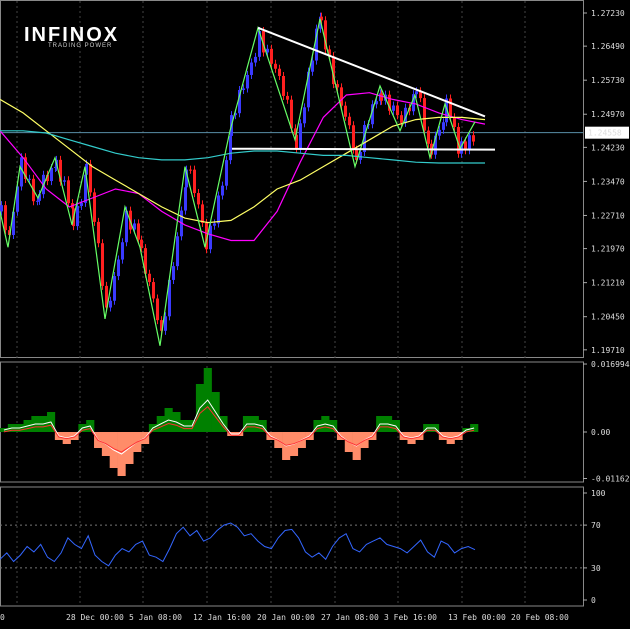 Image resolution: width=630 pixels, height=629 pixels. Describe the element at coordinates (608, 317) in the screenshot. I see `price-tick-label: 1.20450` at that location.